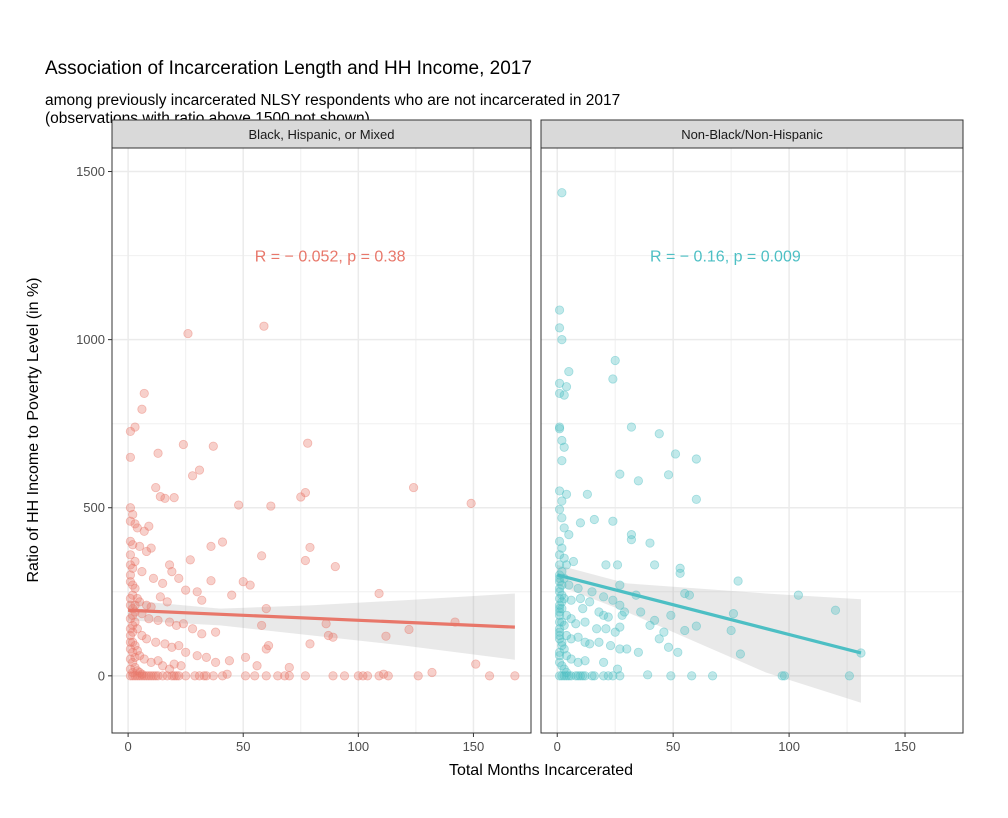 This screenshot has height=818, width=1008. What do you see at coordinates (673, 746) in the screenshot?
I see `x-tick-label: 50` at bounding box center [673, 746].